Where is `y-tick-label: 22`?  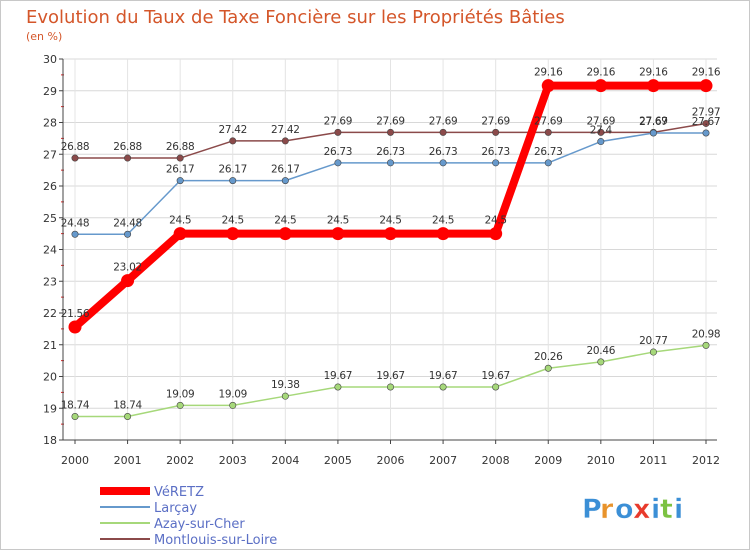 y-tick-label: 22 is located at coordinates (50, 313).